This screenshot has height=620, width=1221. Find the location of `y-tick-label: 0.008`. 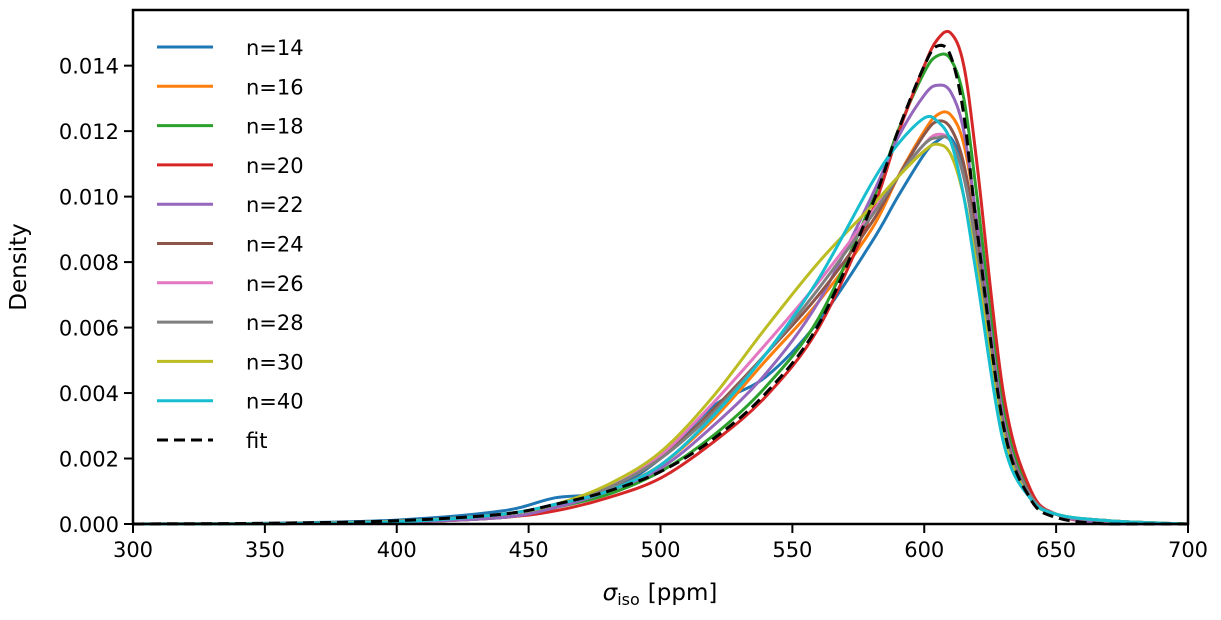

y-tick-label: 0.008 is located at coordinates (89, 263).